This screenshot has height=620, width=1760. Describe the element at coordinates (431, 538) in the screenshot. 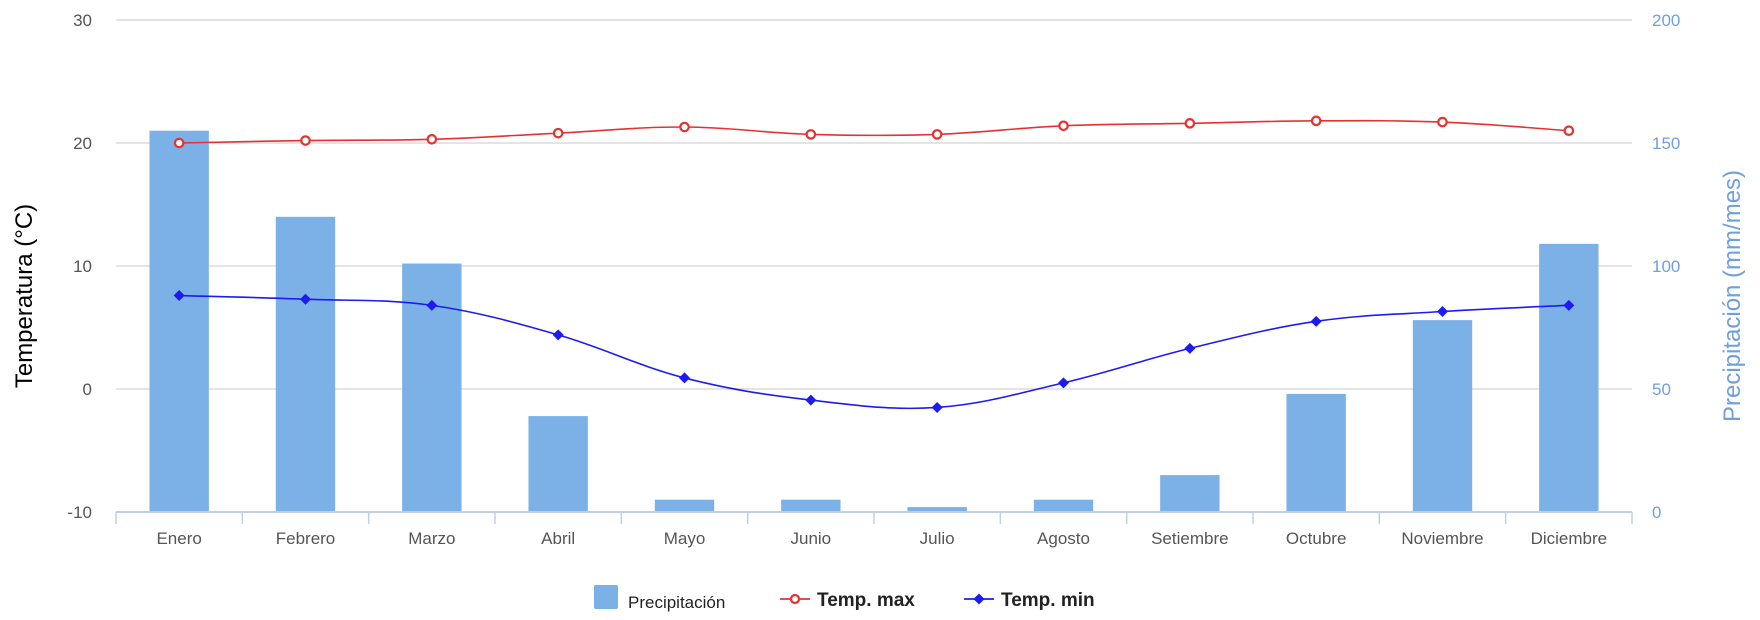

I see `x-tick-label: Marzo` at that location.